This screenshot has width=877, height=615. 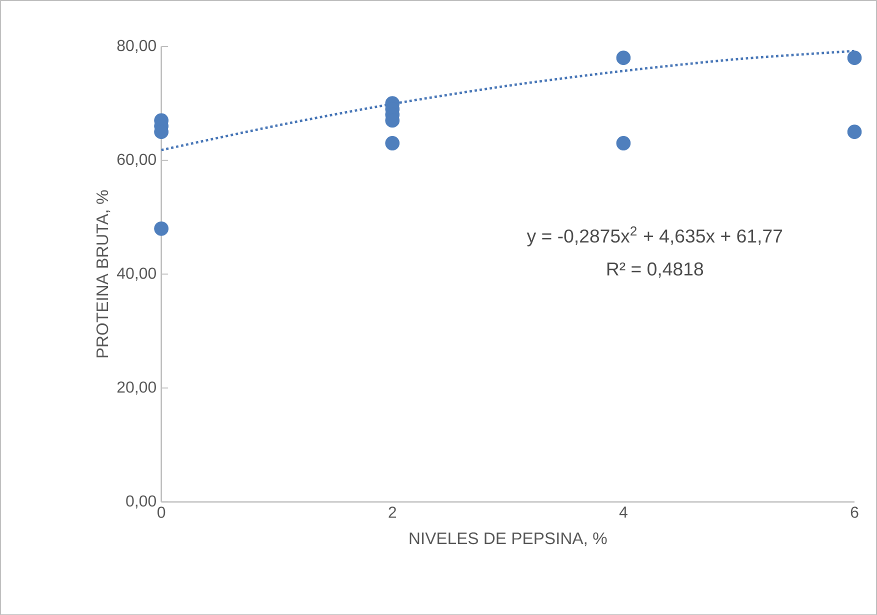 What do you see at coordinates (623, 512) in the screenshot?
I see `x-tick-label: 4` at bounding box center [623, 512].